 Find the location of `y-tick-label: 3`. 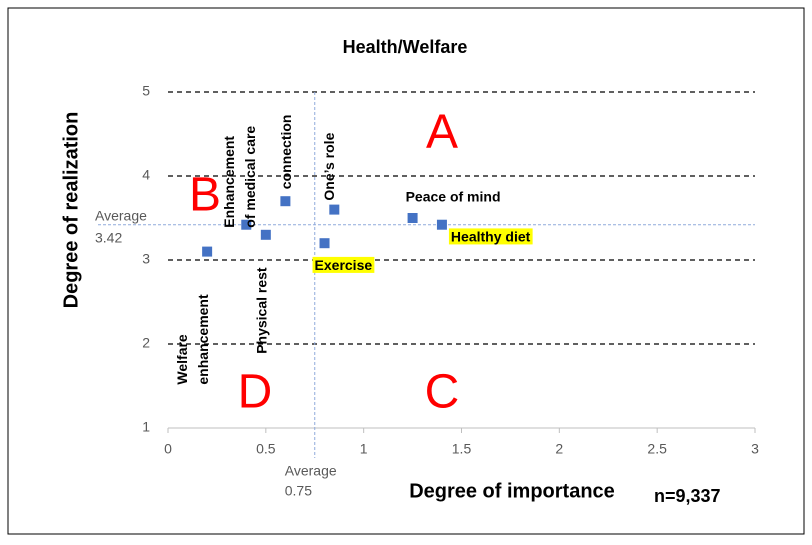

y-tick-label: 3 is located at coordinates (146, 259).